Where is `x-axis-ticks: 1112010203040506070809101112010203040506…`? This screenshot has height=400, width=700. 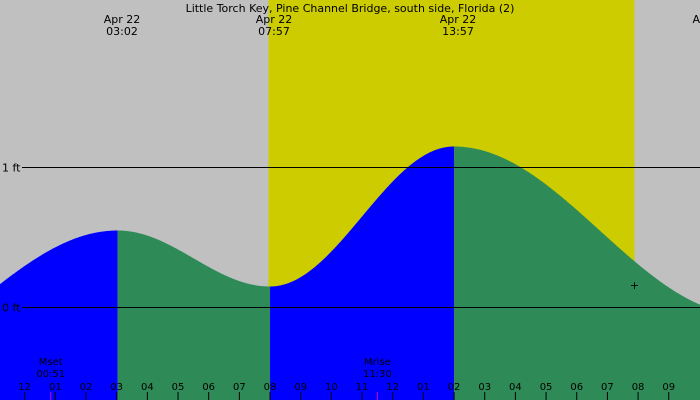 x-axis-ticks: 1112010203040506070809101112010203040506… is located at coordinates (337, 391).